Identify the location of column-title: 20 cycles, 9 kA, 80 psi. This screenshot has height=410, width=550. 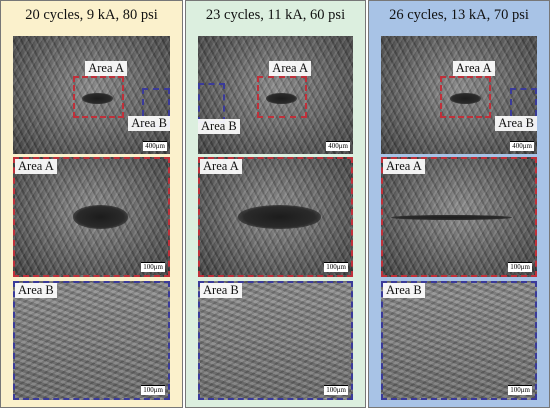
(91, 15).